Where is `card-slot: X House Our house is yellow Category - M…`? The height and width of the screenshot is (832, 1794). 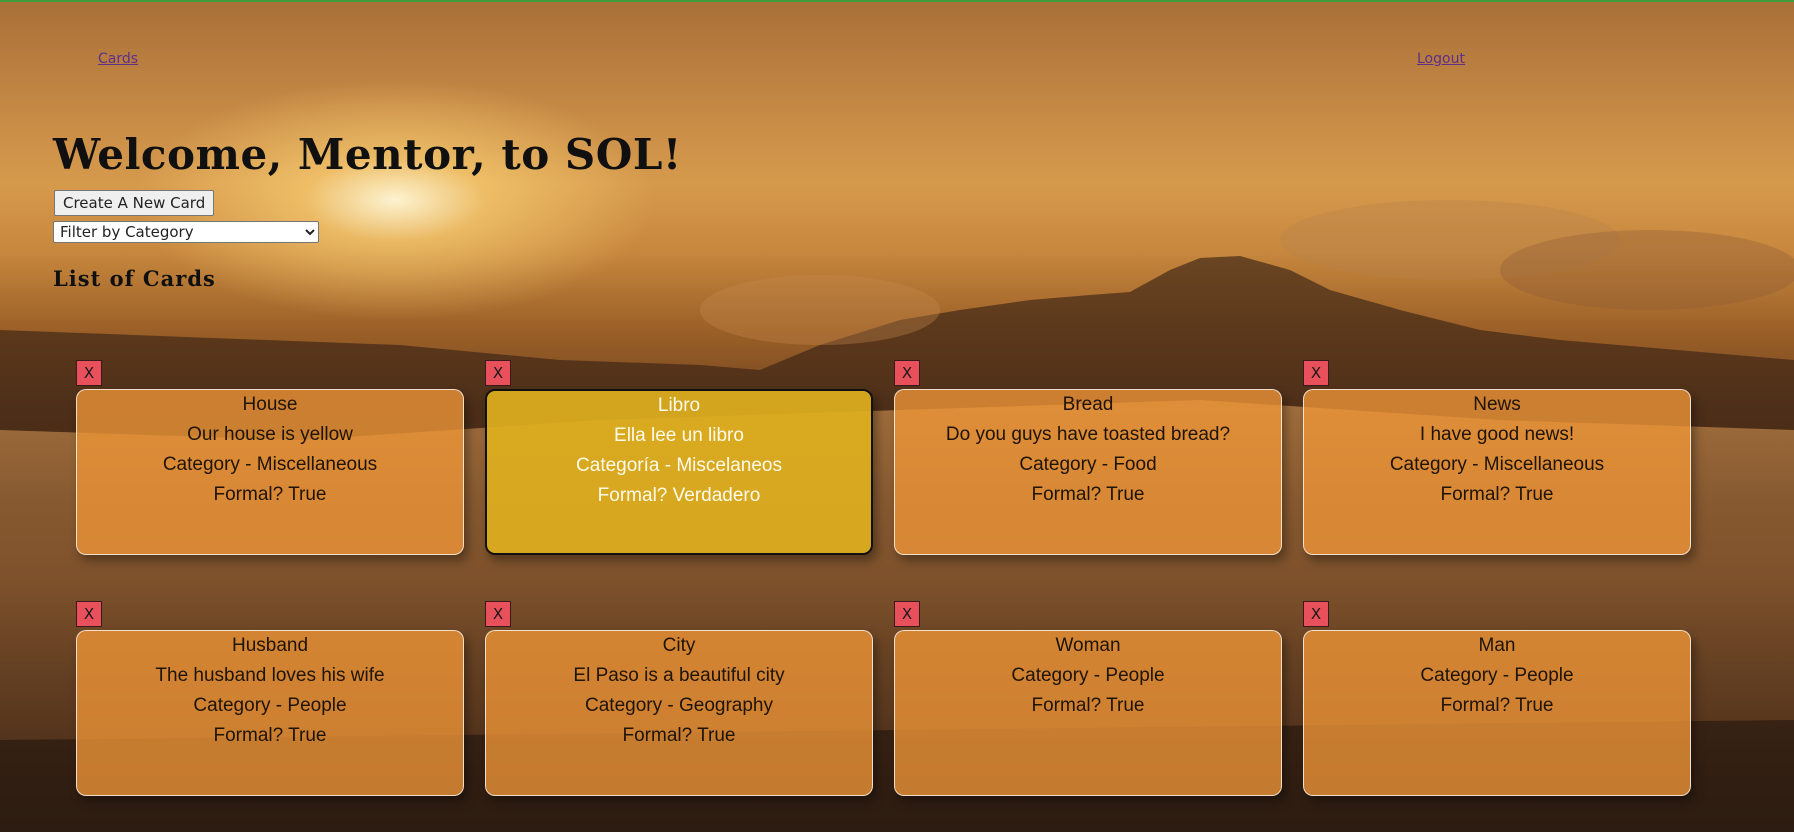
card-slot: X House Our house is yellow Category - M… is located at coordinates (270, 457).